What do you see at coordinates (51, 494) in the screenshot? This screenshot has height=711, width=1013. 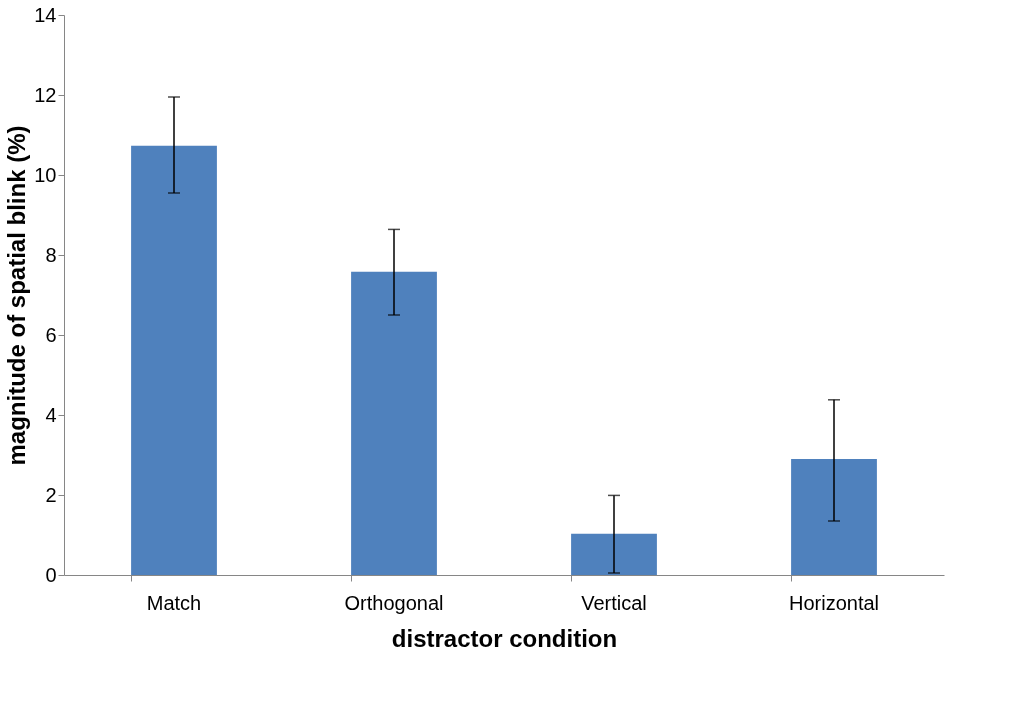 I see `y-tick-label: 2` at bounding box center [51, 494].